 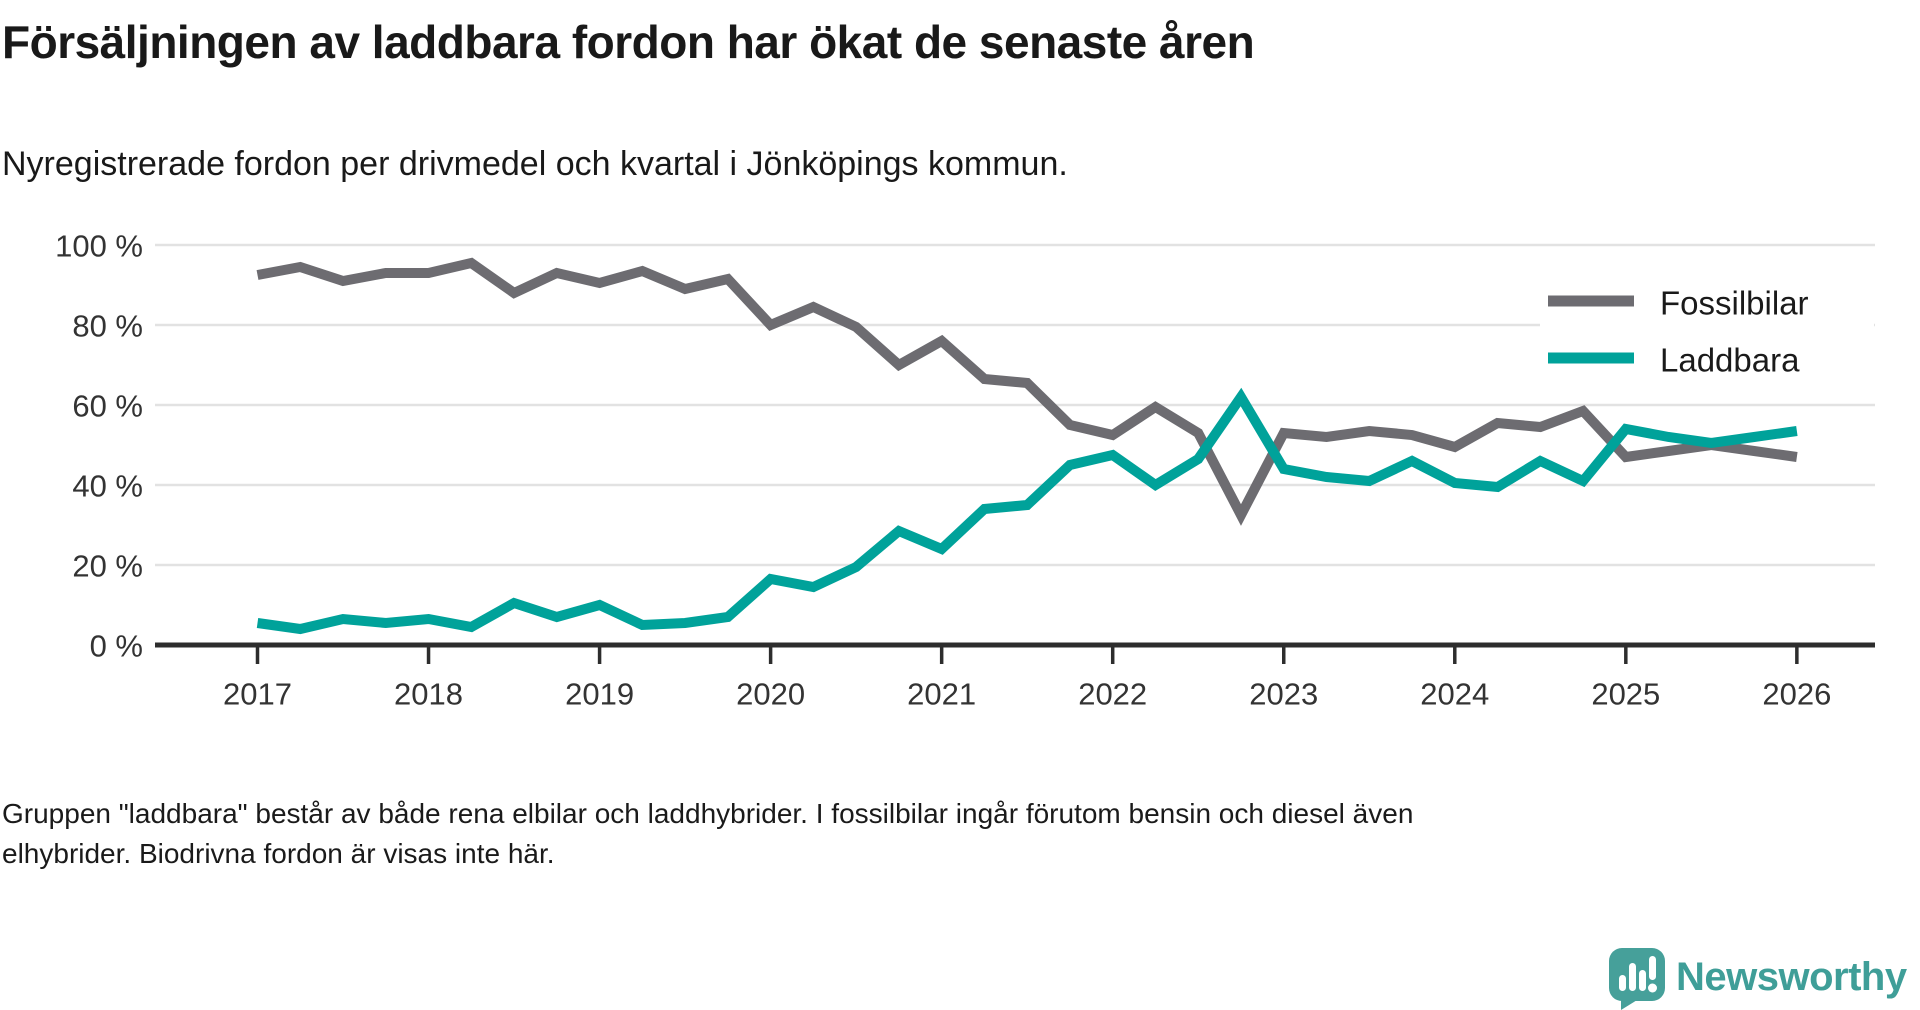 I want to click on y-axis-label: 0 %, so click(x=116, y=646).